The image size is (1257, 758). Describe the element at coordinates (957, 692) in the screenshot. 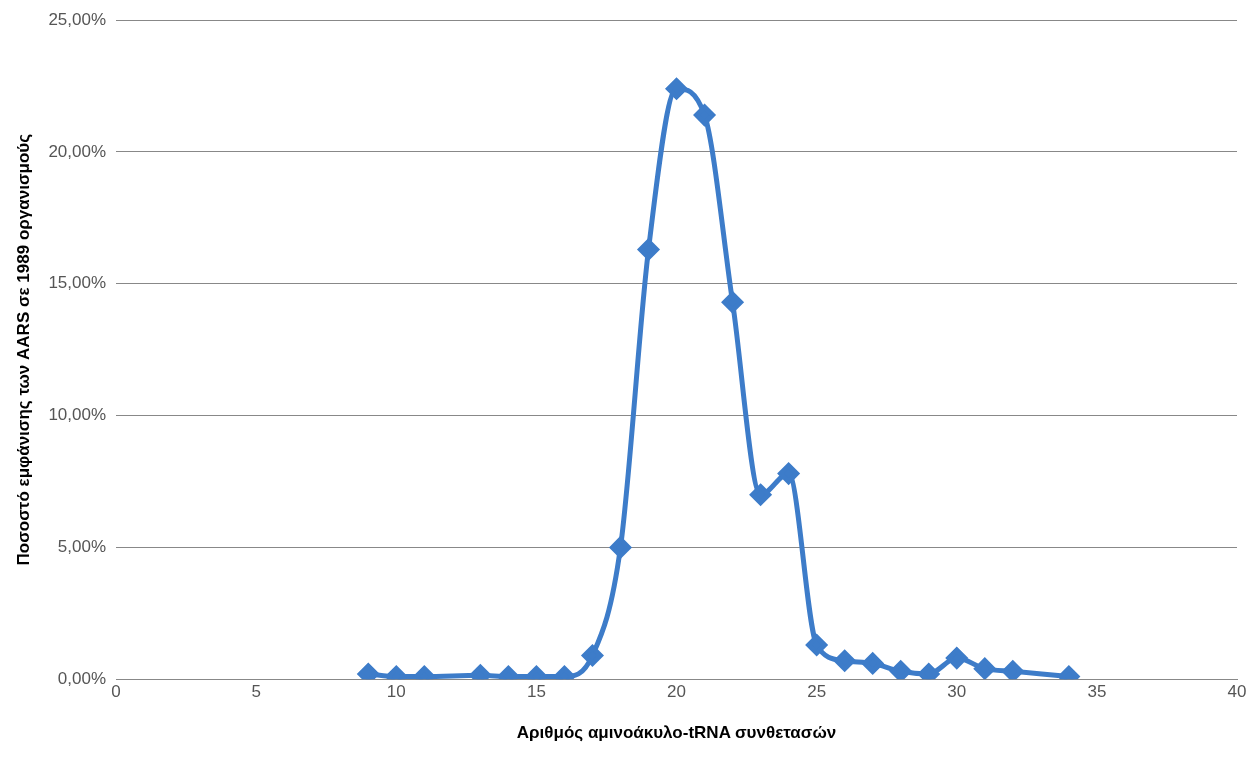

I see `x-tick-label: 30` at that location.